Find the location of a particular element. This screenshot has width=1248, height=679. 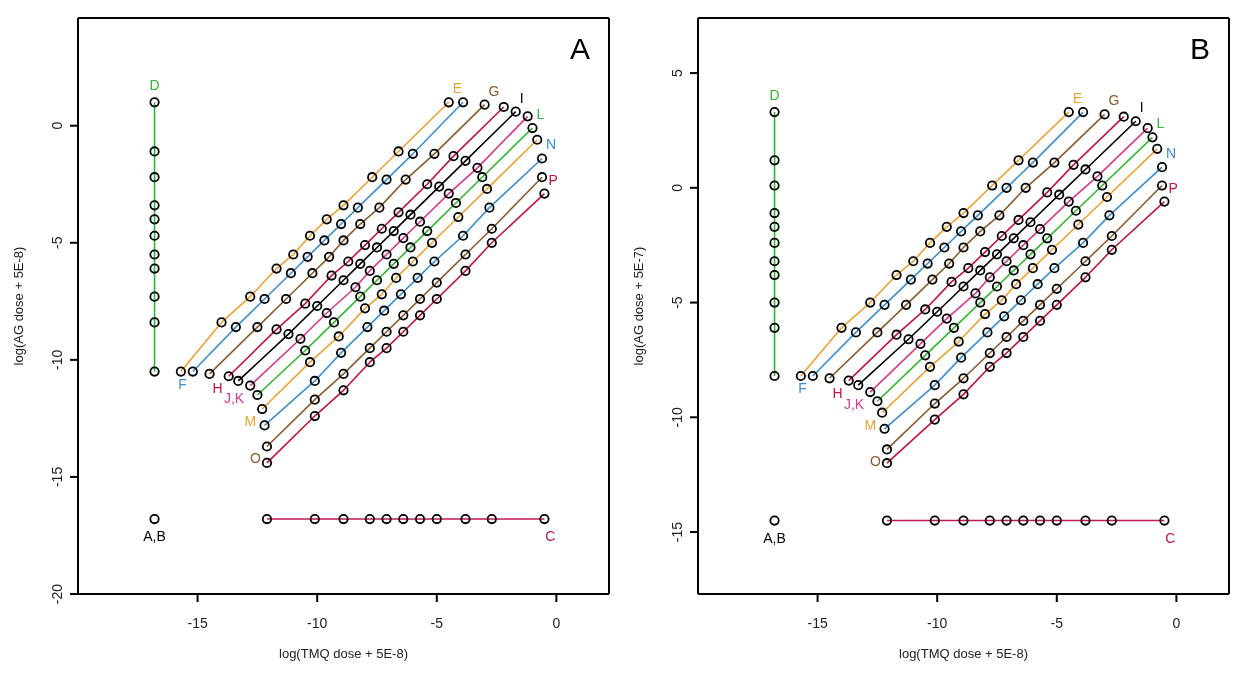

text: A is located at coordinates (579, 49).